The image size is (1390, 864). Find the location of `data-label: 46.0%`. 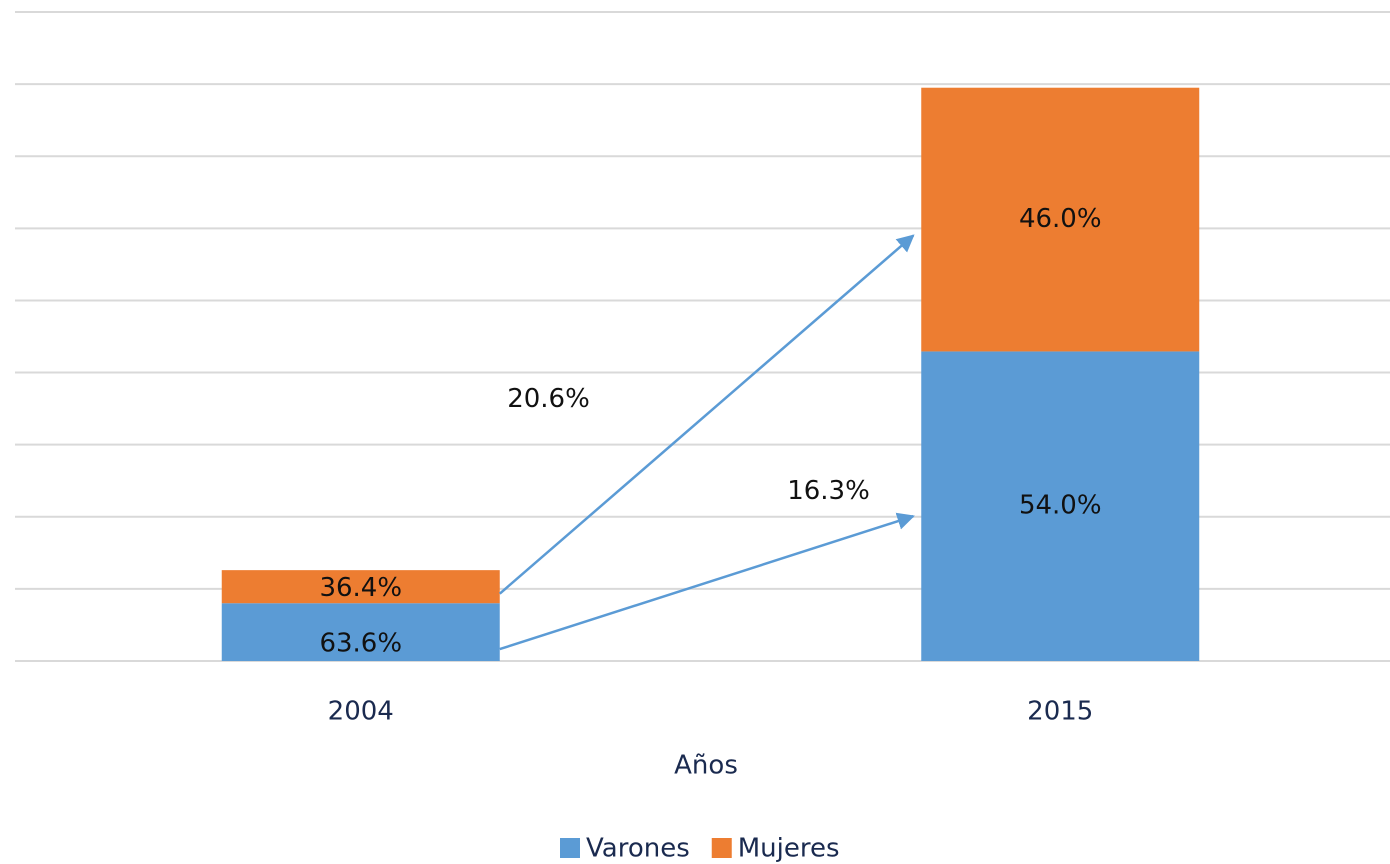

data-label: 46.0% is located at coordinates (1060, 219).